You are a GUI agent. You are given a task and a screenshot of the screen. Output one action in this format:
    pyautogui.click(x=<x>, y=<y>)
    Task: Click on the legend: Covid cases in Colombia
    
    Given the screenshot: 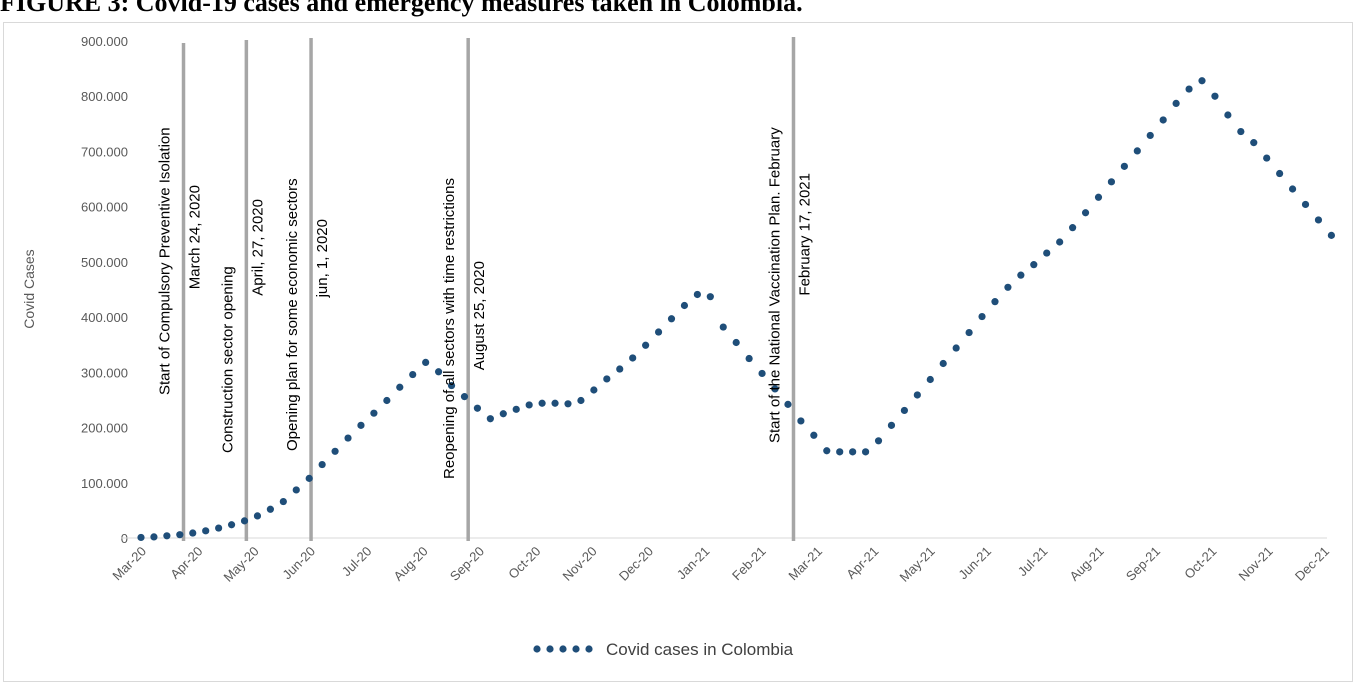 What is the action you would take?
    pyautogui.click(x=663, y=649)
    